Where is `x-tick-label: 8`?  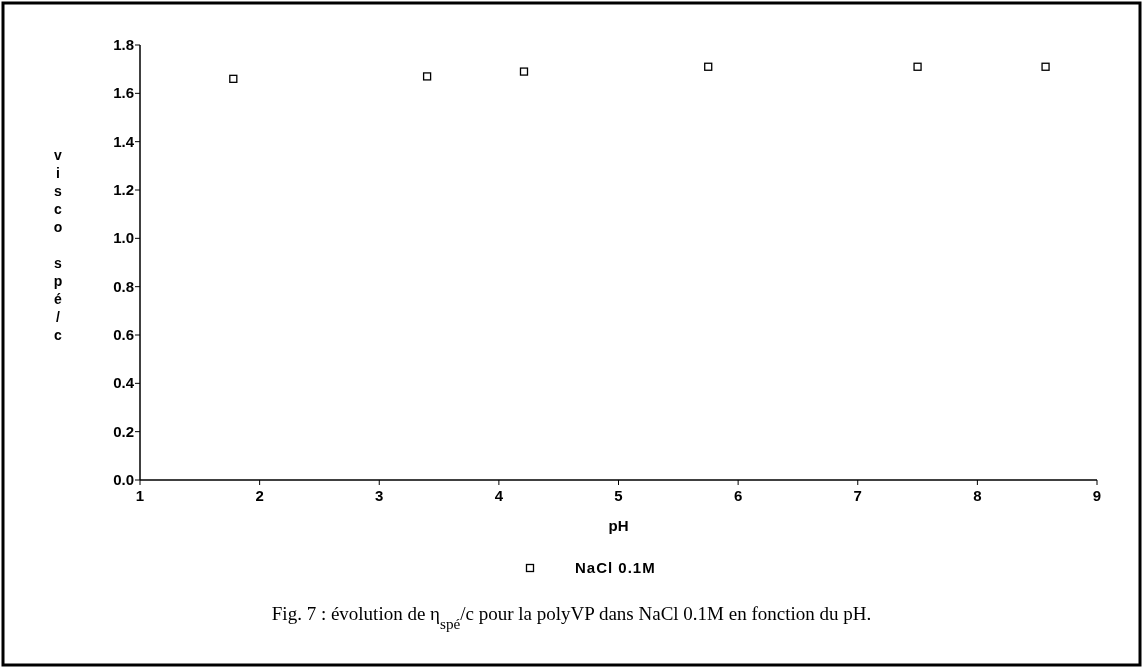
x-tick-label: 8 is located at coordinates (977, 495).